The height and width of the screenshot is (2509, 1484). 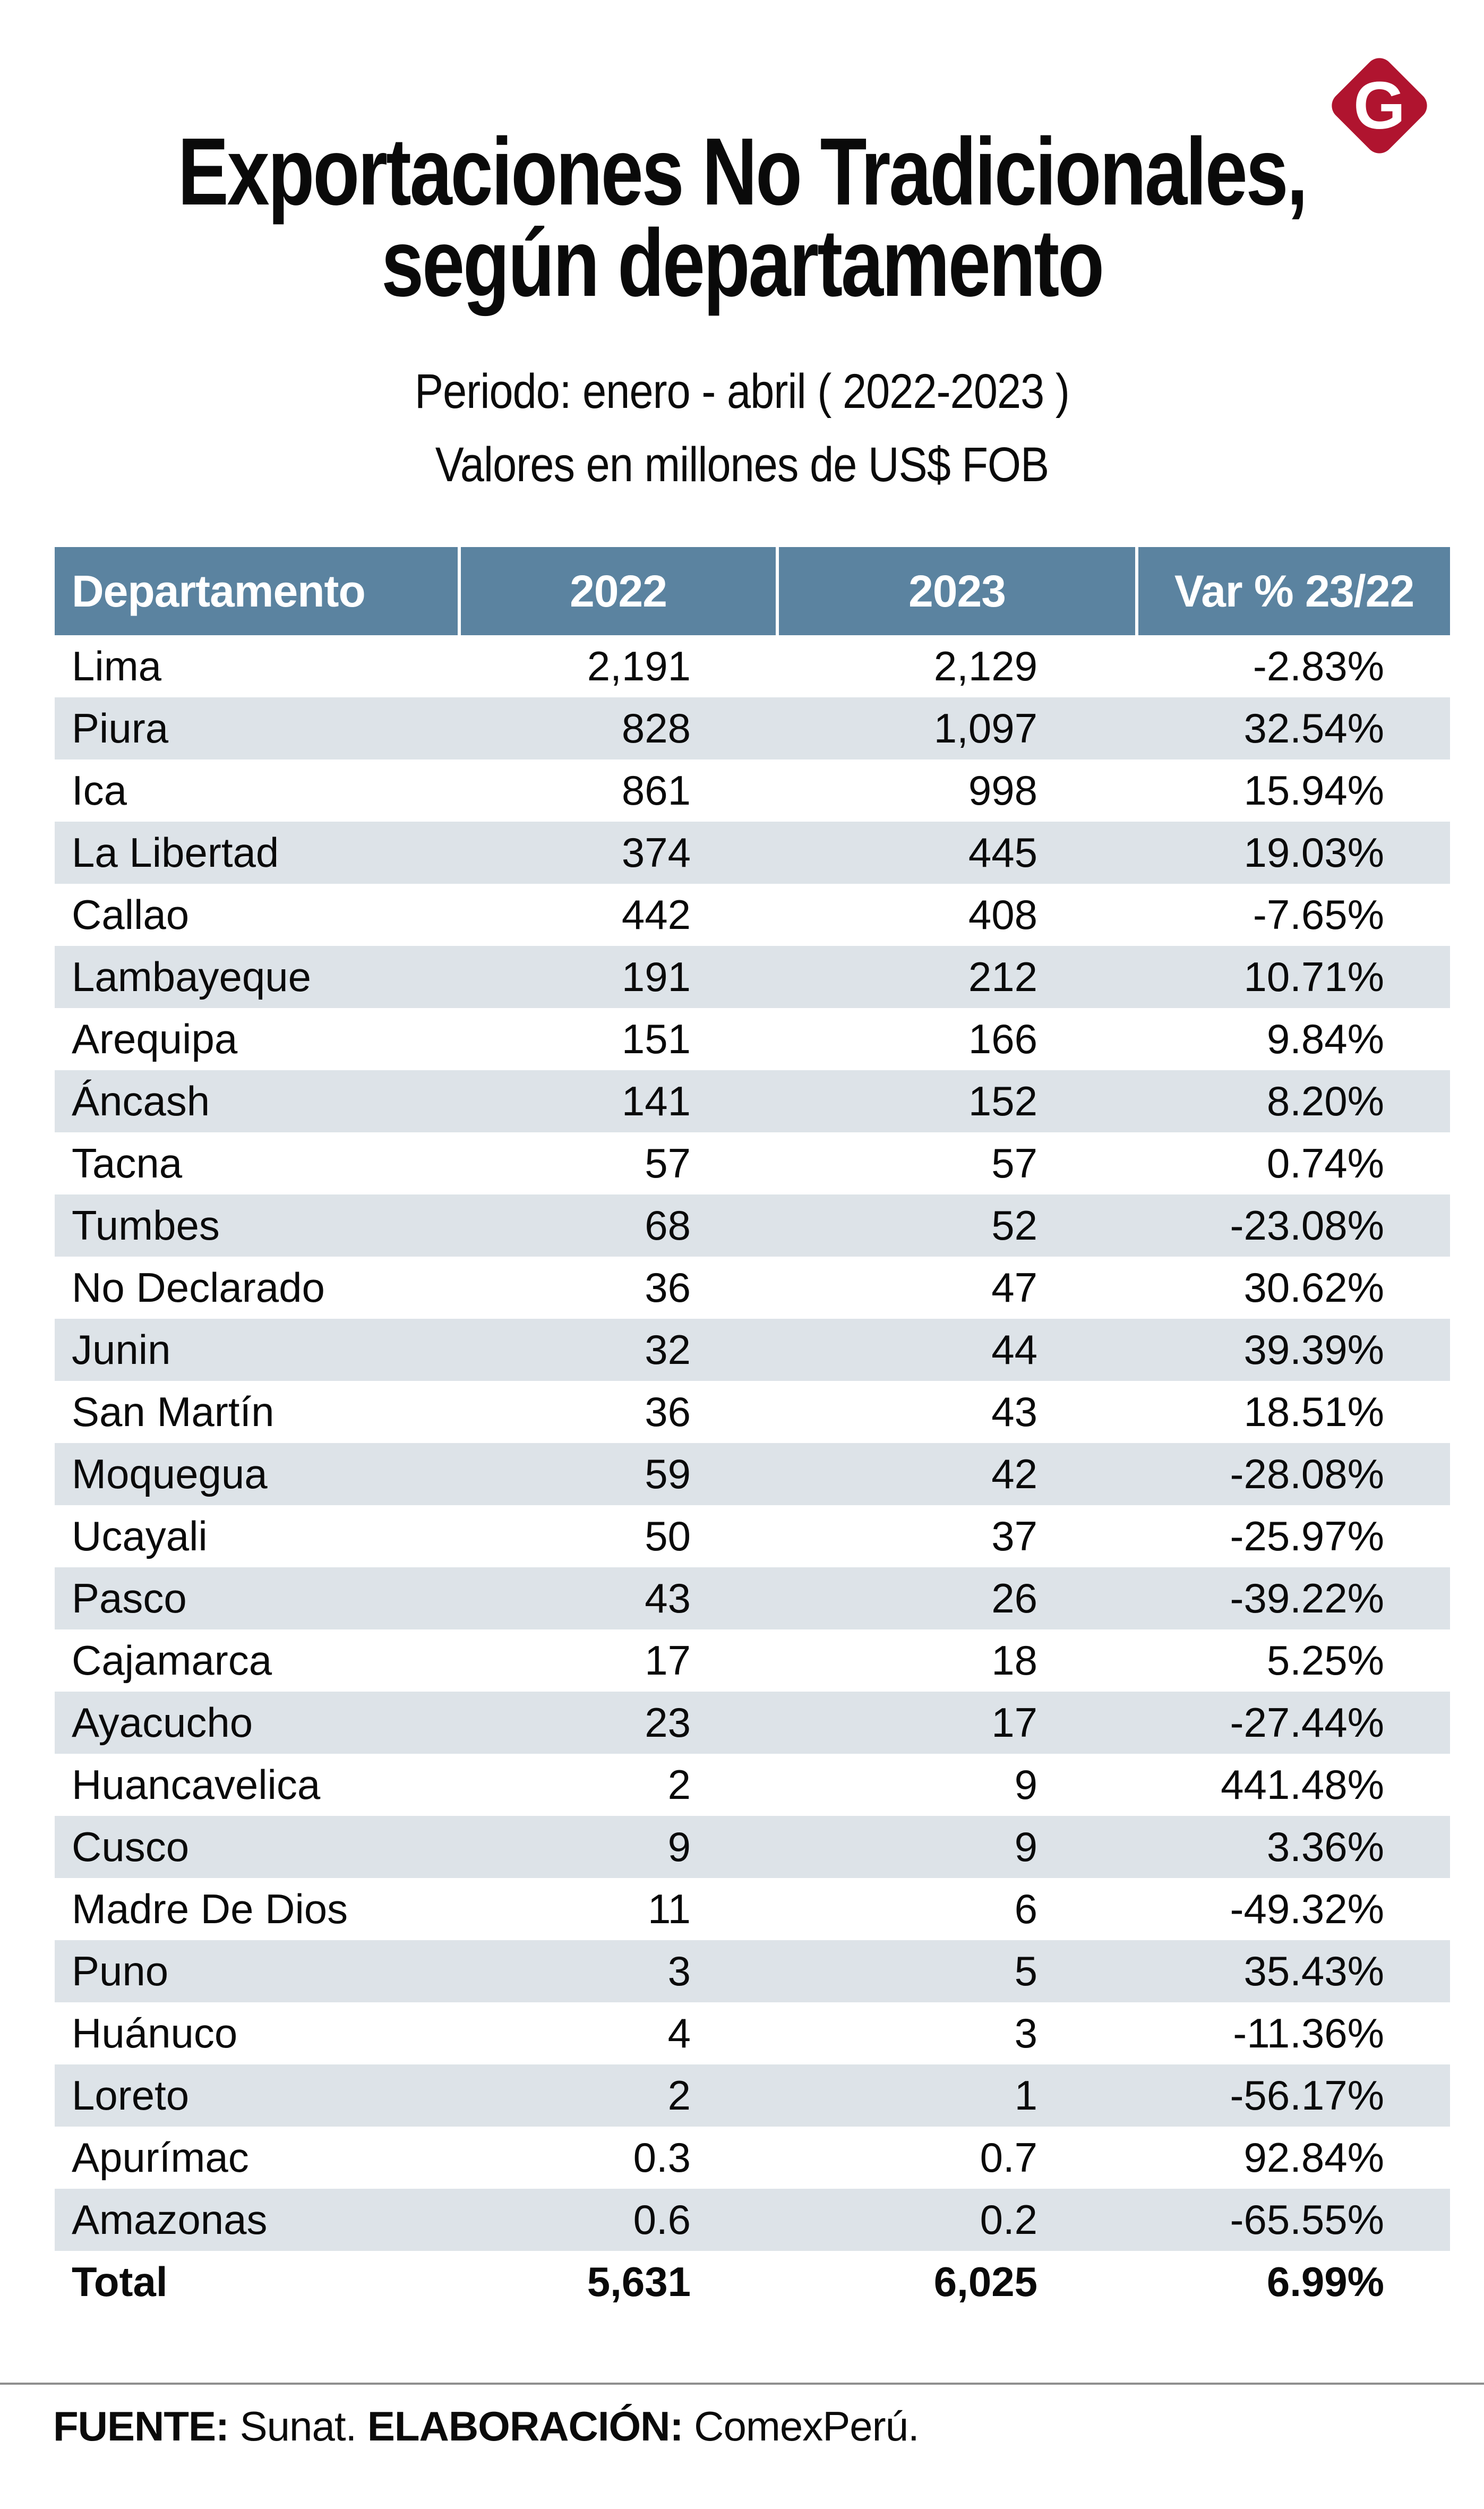 What do you see at coordinates (192, 976) in the screenshot?
I see `cell-departamento: Lambayeque` at bounding box center [192, 976].